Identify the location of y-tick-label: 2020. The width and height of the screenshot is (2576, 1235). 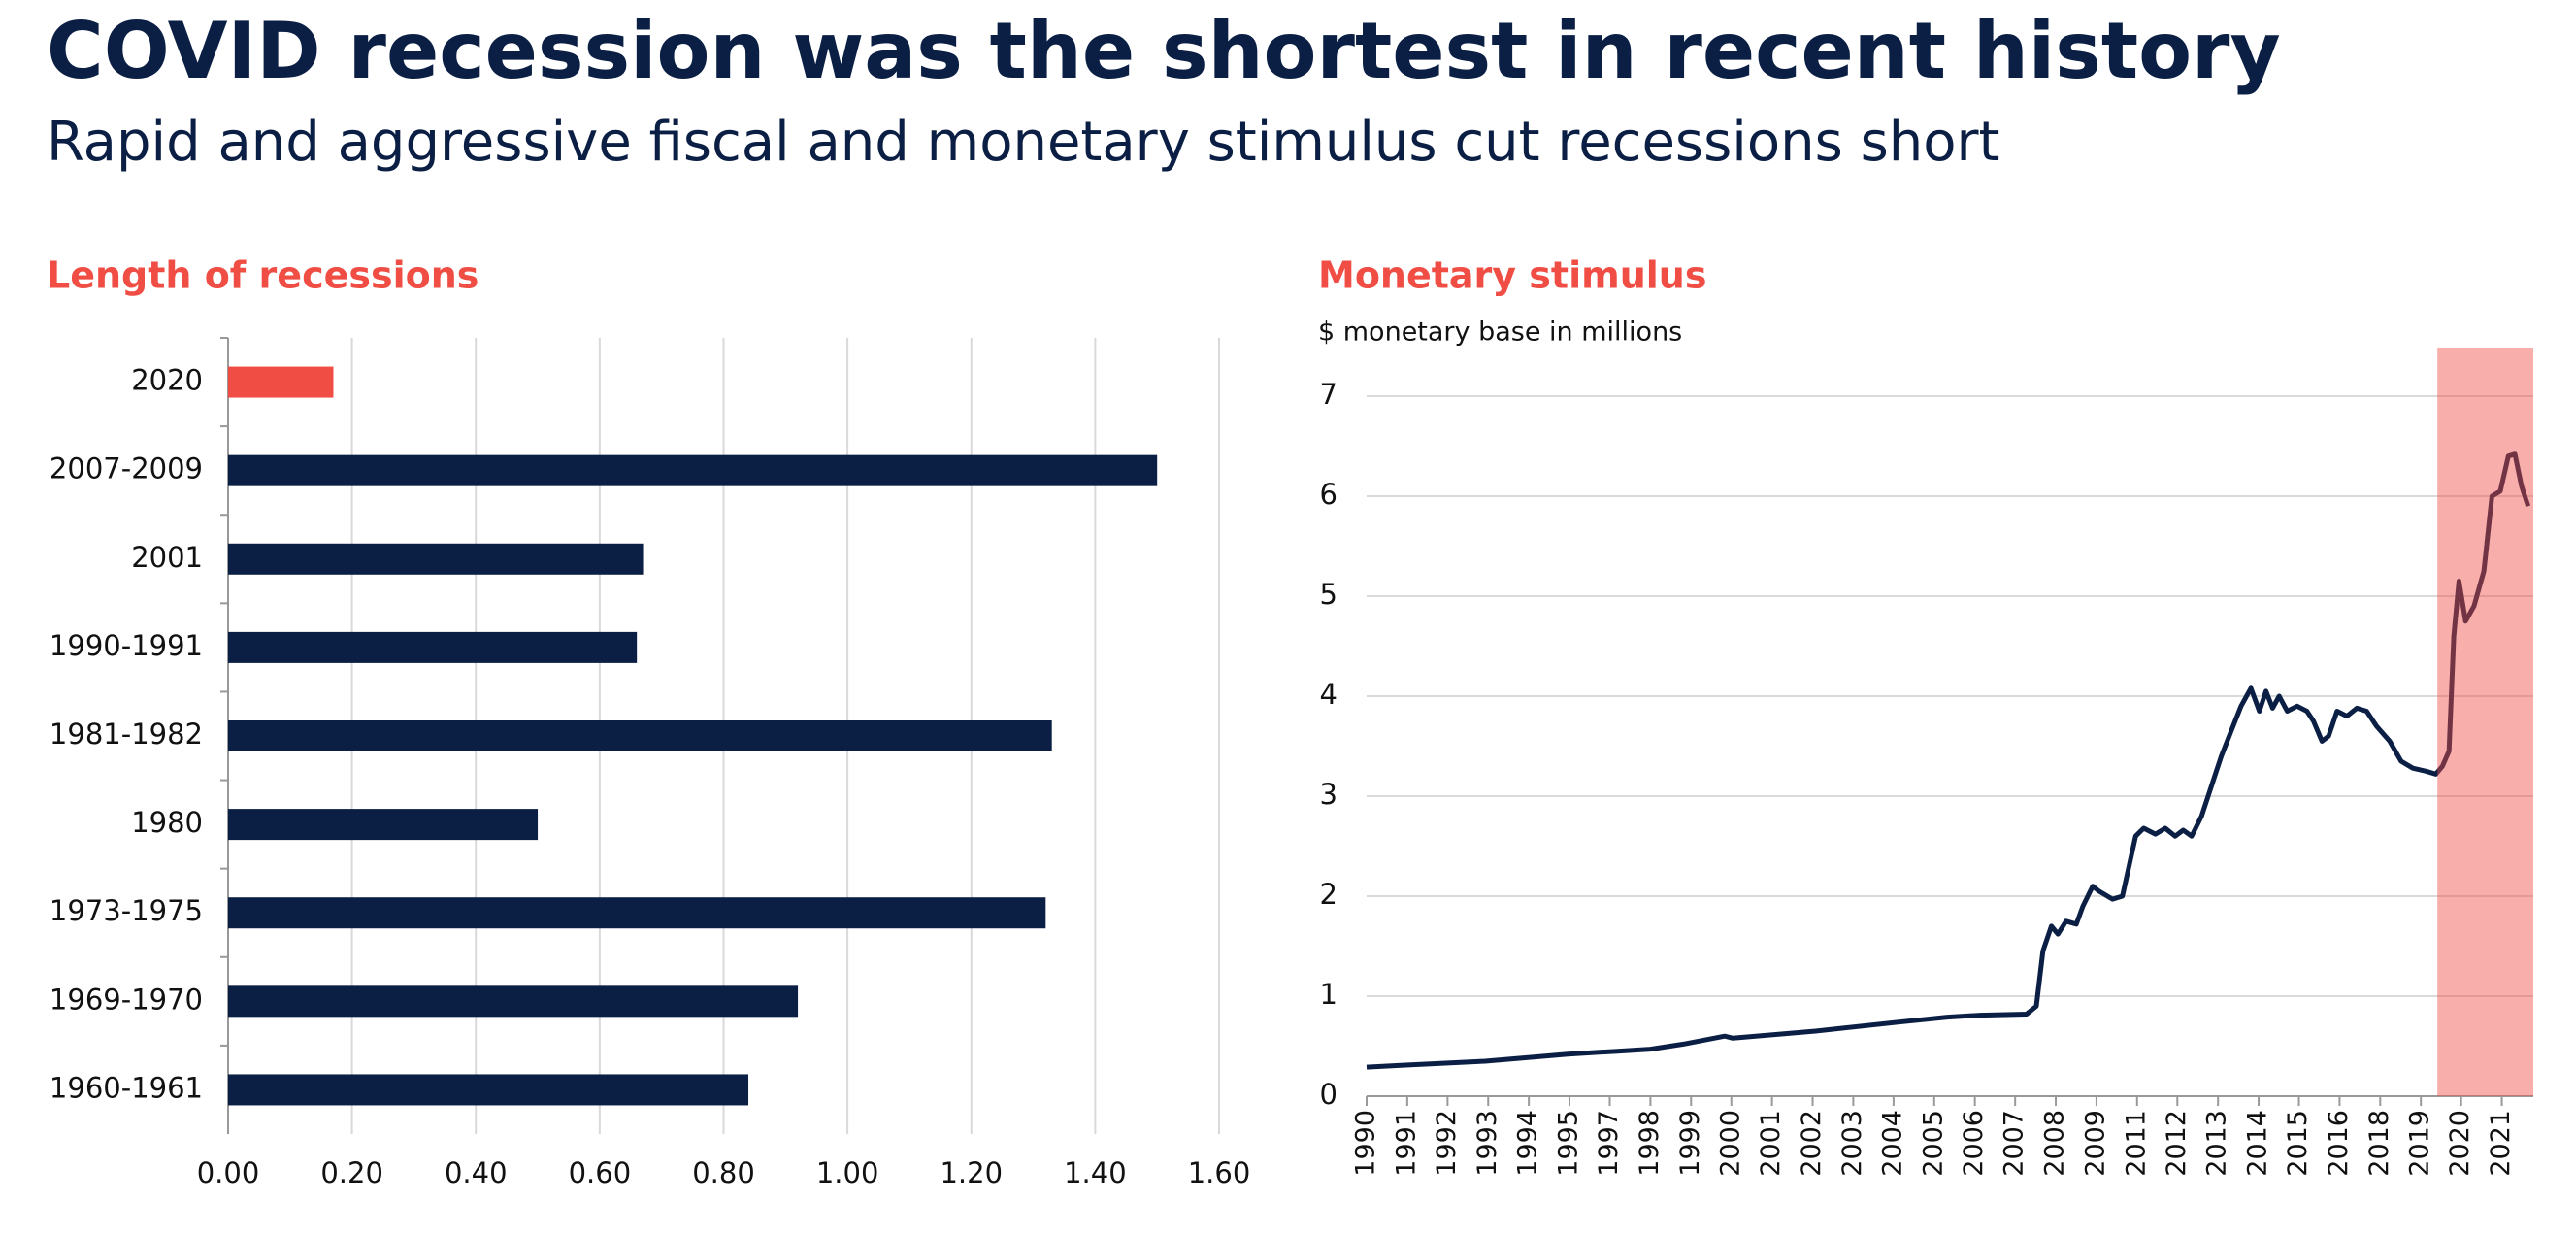
(167, 380).